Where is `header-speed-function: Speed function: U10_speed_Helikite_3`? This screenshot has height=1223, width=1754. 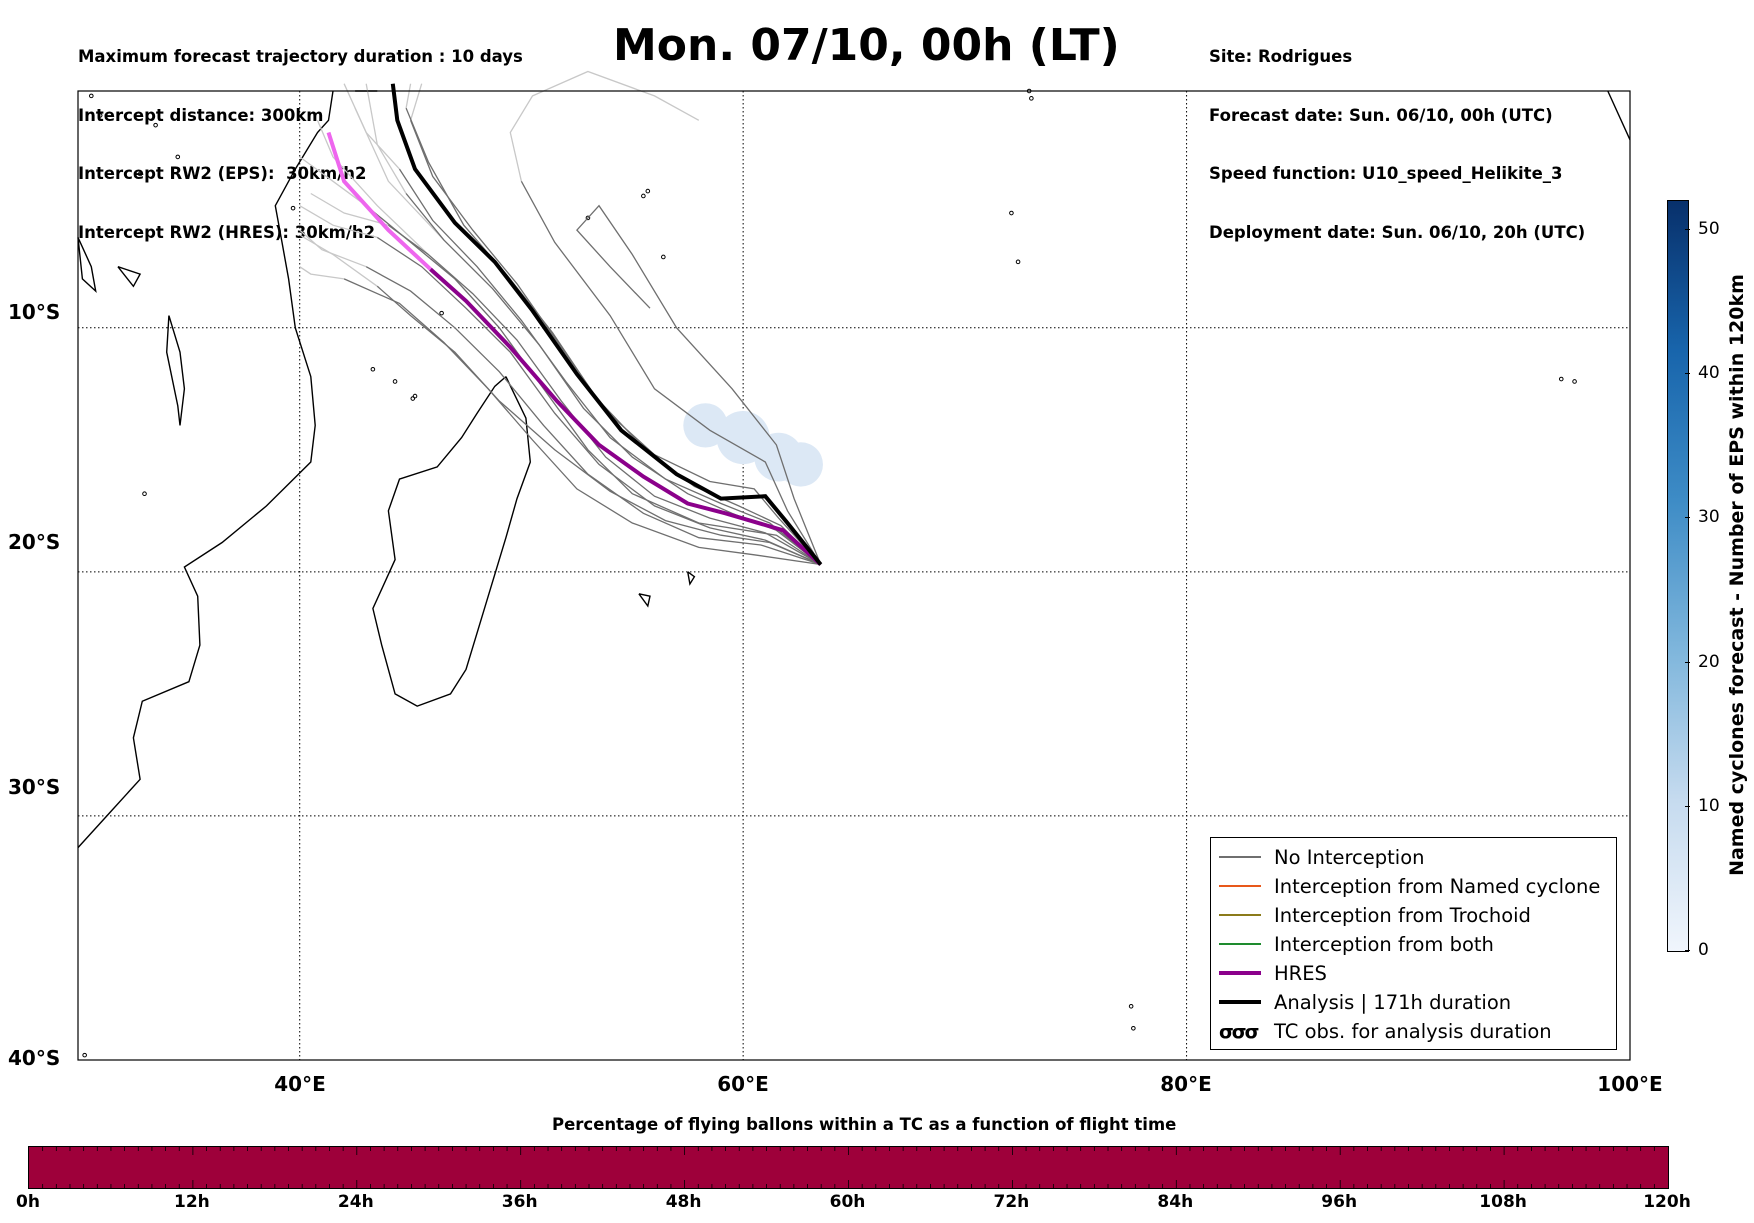
header-speed-function: Speed function: U10_speed_Helikite_3 is located at coordinates (1386, 173).